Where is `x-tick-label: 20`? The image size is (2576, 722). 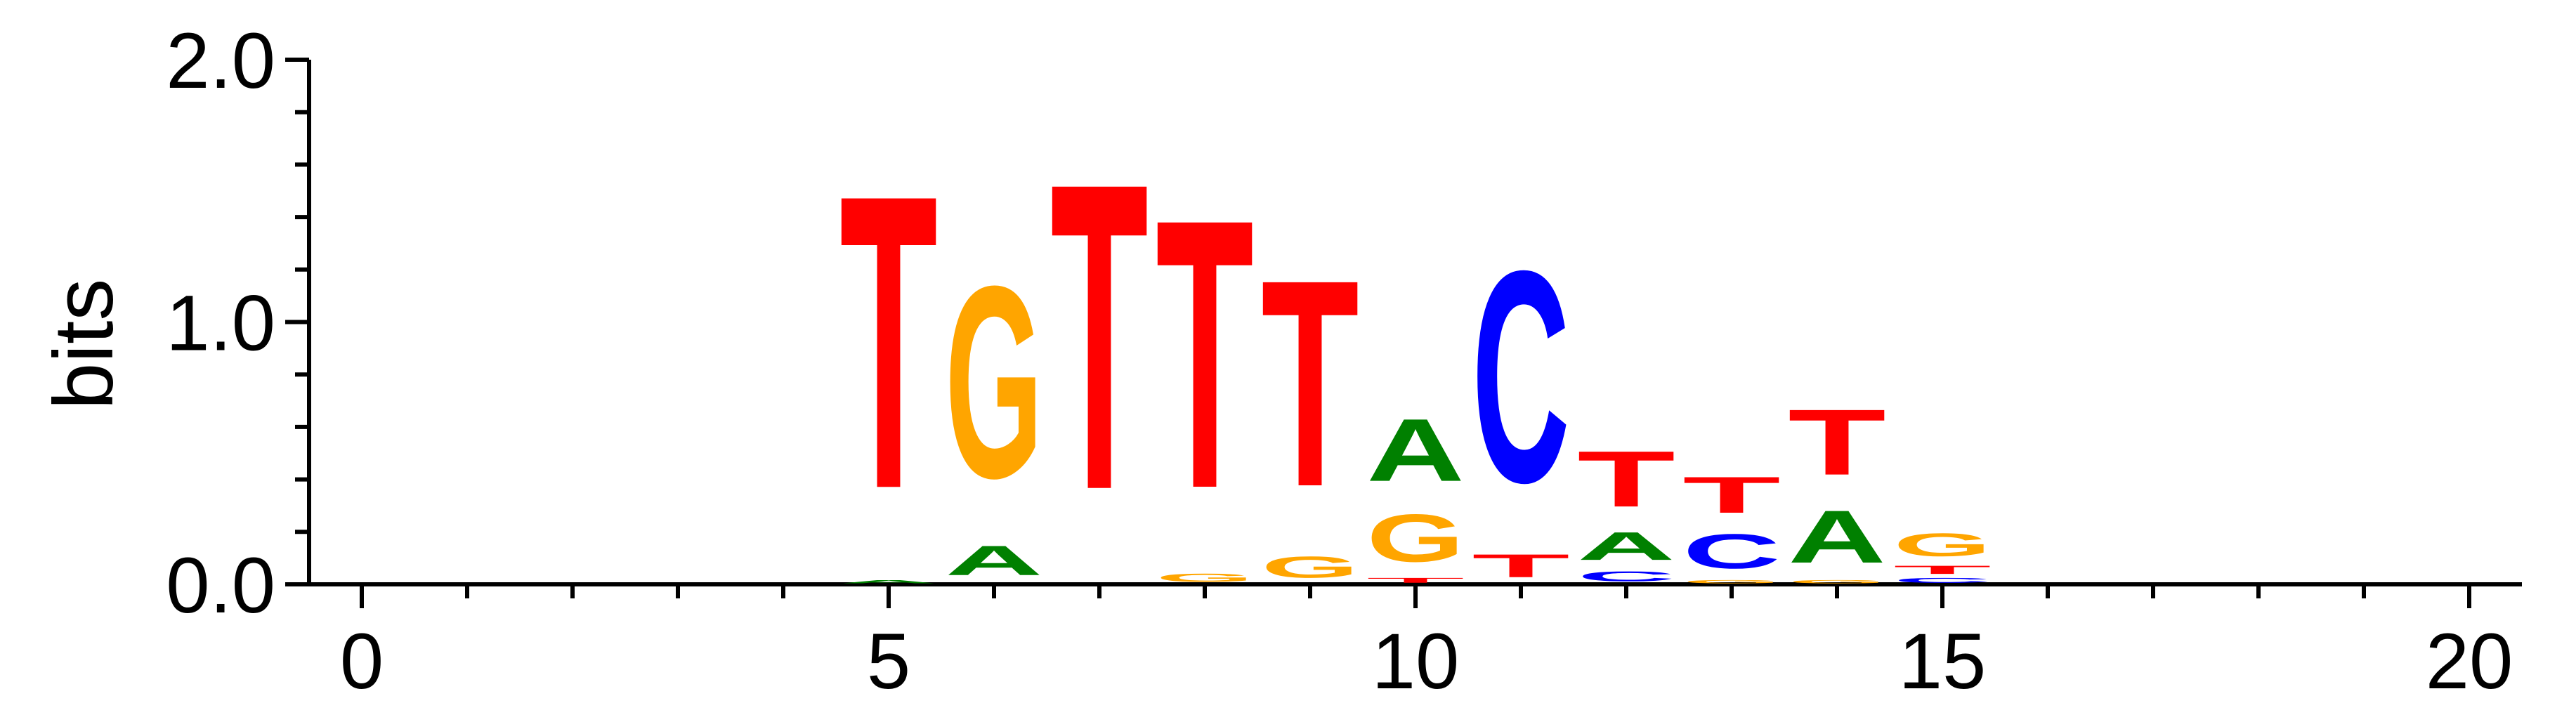
x-tick-label: 20 is located at coordinates (2469, 661).